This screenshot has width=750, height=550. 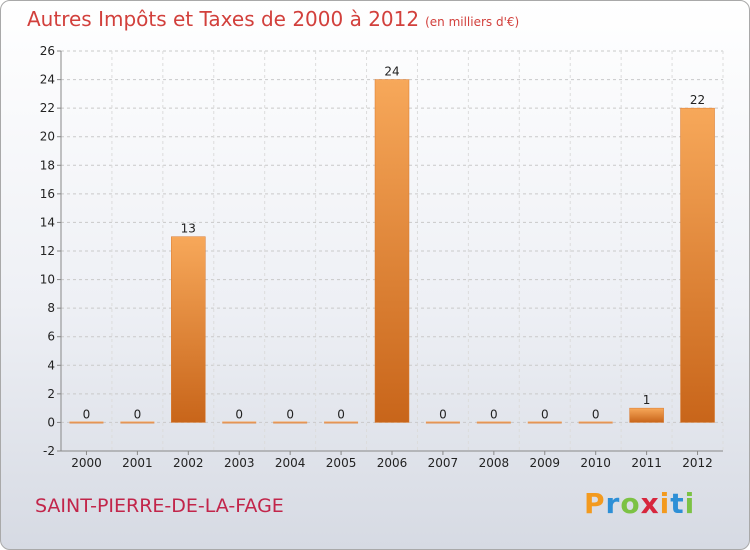 I want to click on y-tick-label: 14, so click(x=47, y=222).